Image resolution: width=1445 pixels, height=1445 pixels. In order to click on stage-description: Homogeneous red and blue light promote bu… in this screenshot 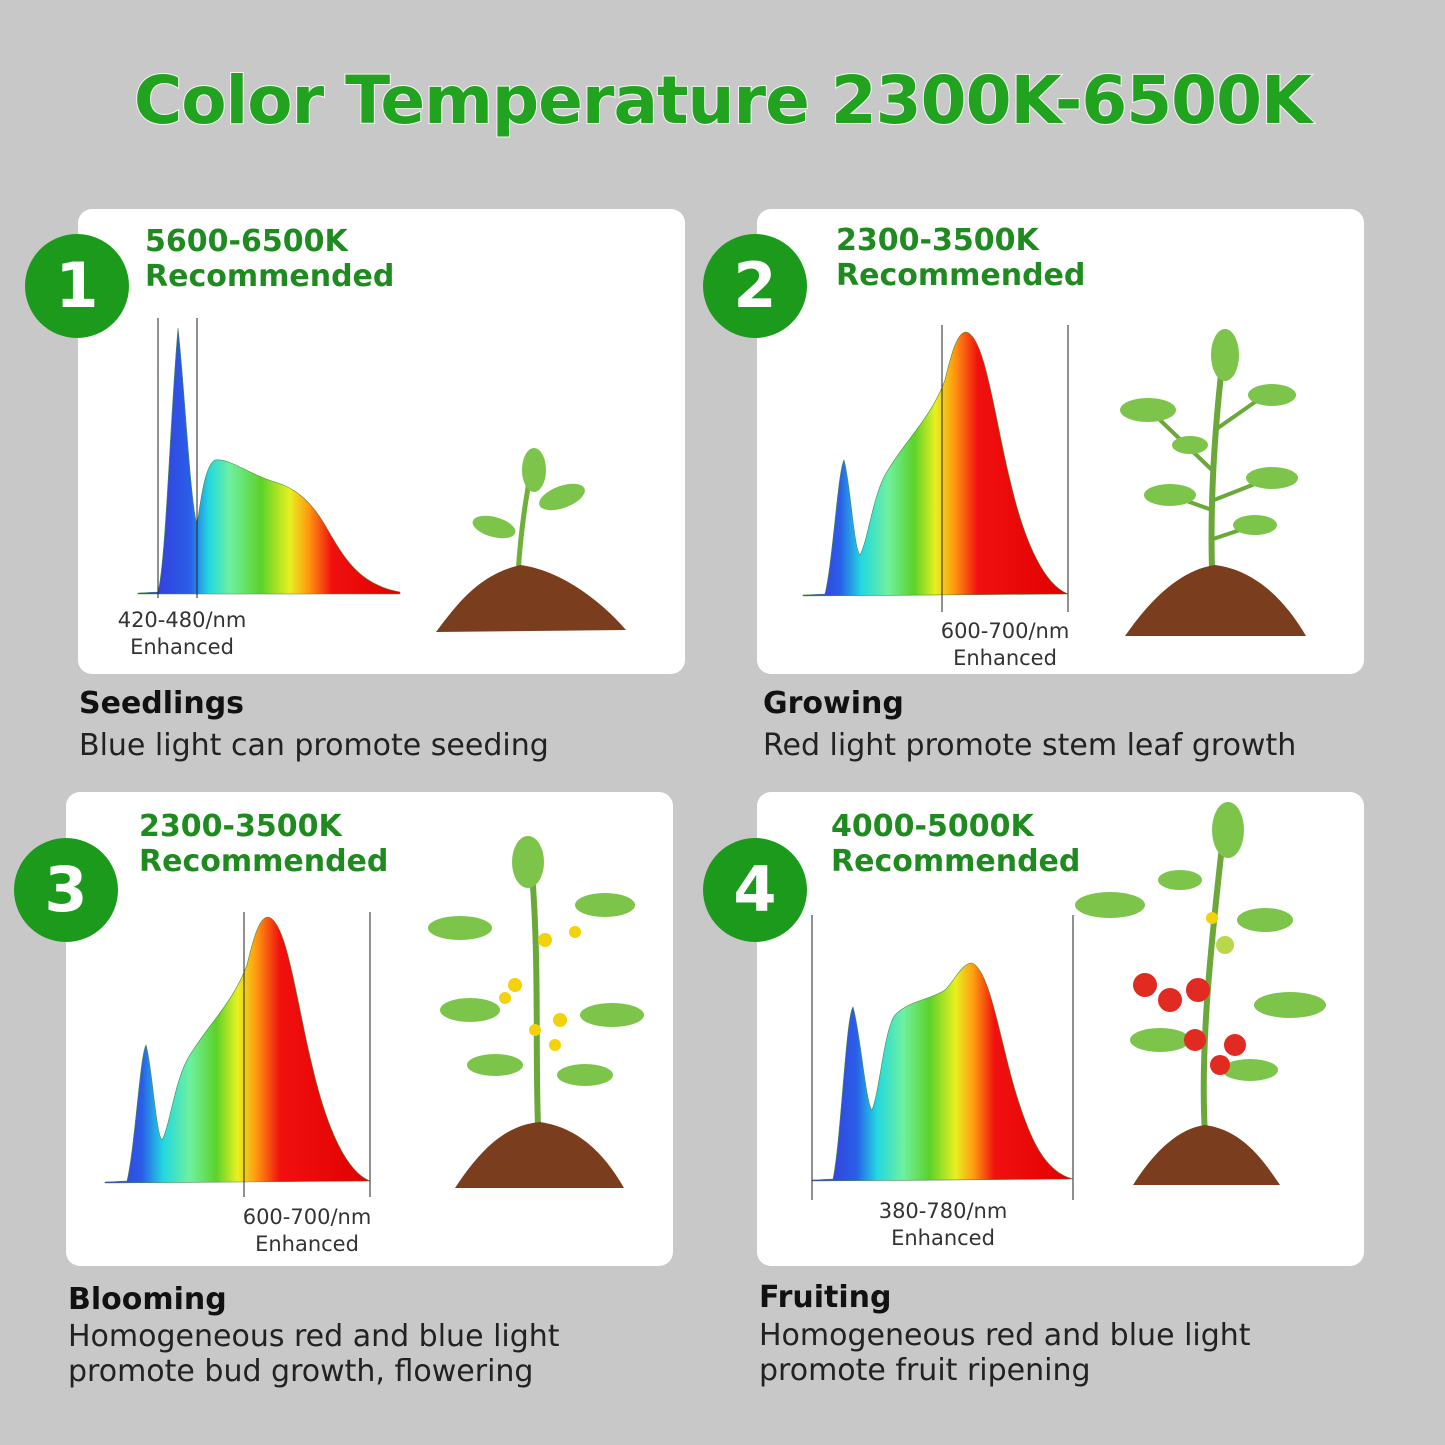, I will do `click(314, 1354)`.